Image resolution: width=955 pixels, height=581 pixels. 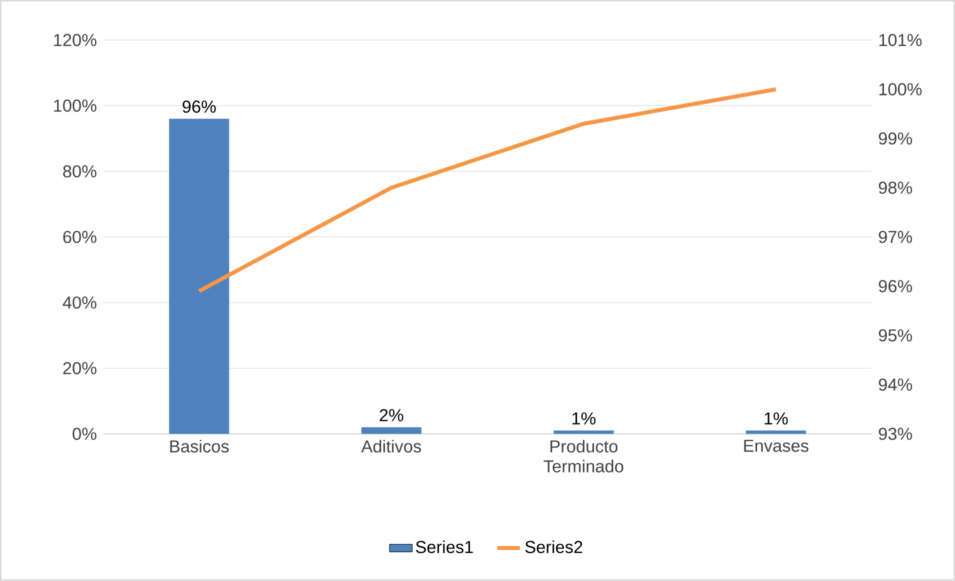 What do you see at coordinates (895, 434) in the screenshot?
I see `y2-tick-label: 93%` at bounding box center [895, 434].